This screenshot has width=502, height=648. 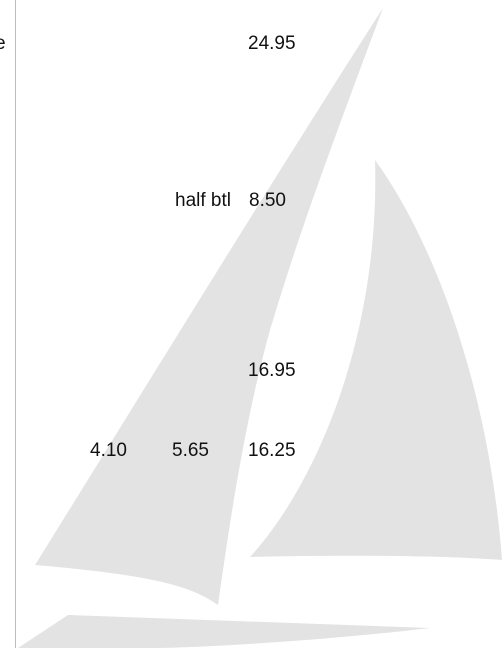 What do you see at coordinates (224, 631) in the screenshot?
I see `hull` at bounding box center [224, 631].